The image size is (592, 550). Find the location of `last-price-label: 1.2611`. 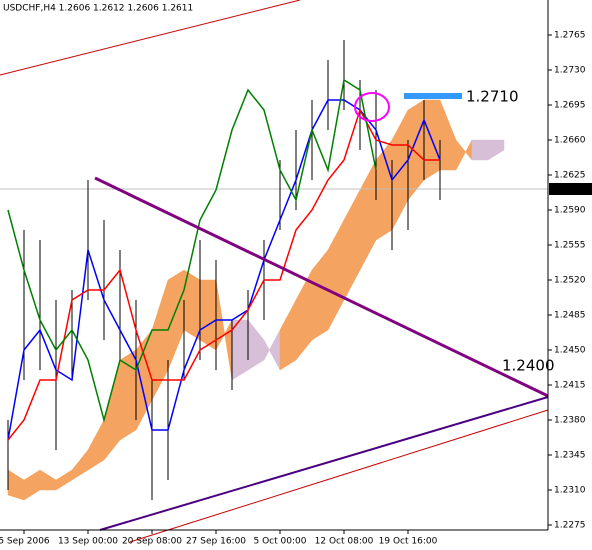

last-price-label: 1.2611 is located at coordinates (570, 190).